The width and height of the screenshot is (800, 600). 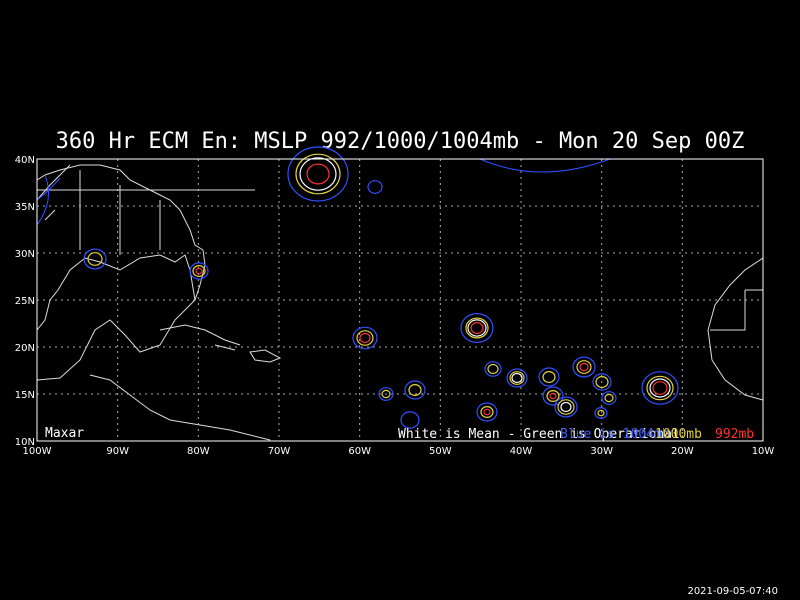 What do you see at coordinates (37, 451) in the screenshot?
I see `lon-label: 100W` at bounding box center [37, 451].